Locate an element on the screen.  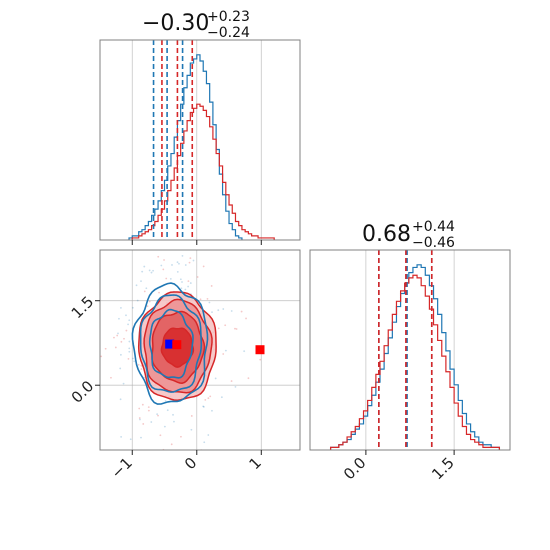
br-title-sup: +0.44 is located at coordinates (433, 227).